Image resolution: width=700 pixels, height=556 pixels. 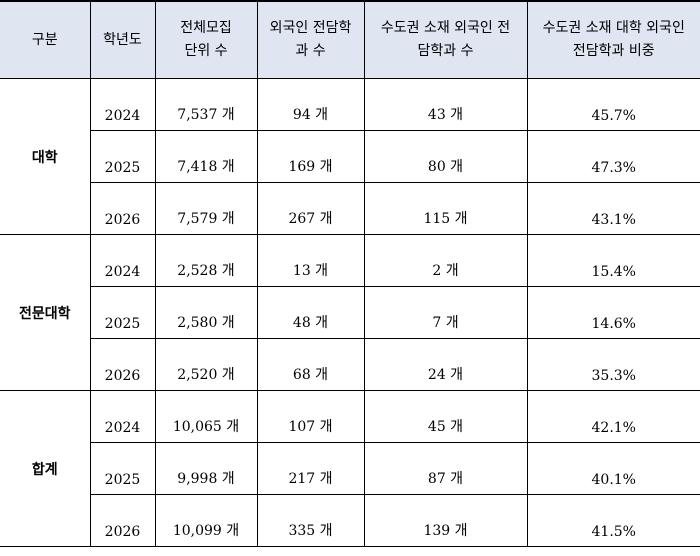 What do you see at coordinates (613, 28) in the screenshot?
I see `header-capital-ratio-line1: 수도권 소재 대학 외국인` at bounding box center [613, 28].